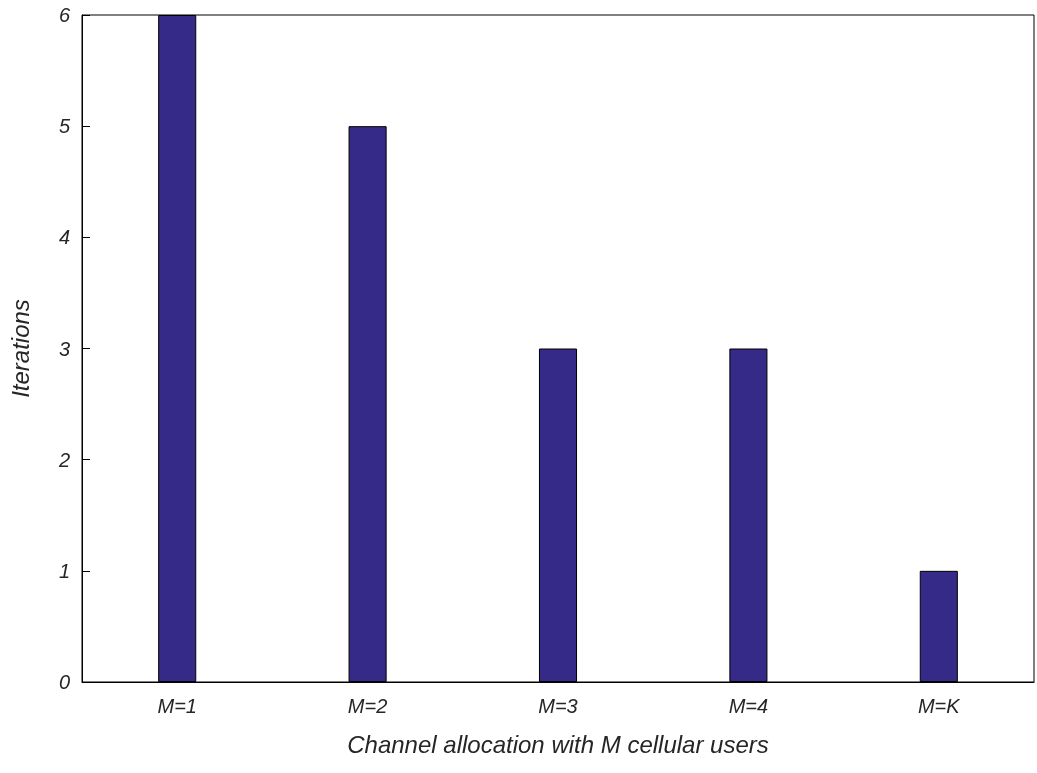  What do you see at coordinates (367, 706) in the screenshot?
I see `x-tick-label: M=2` at bounding box center [367, 706].